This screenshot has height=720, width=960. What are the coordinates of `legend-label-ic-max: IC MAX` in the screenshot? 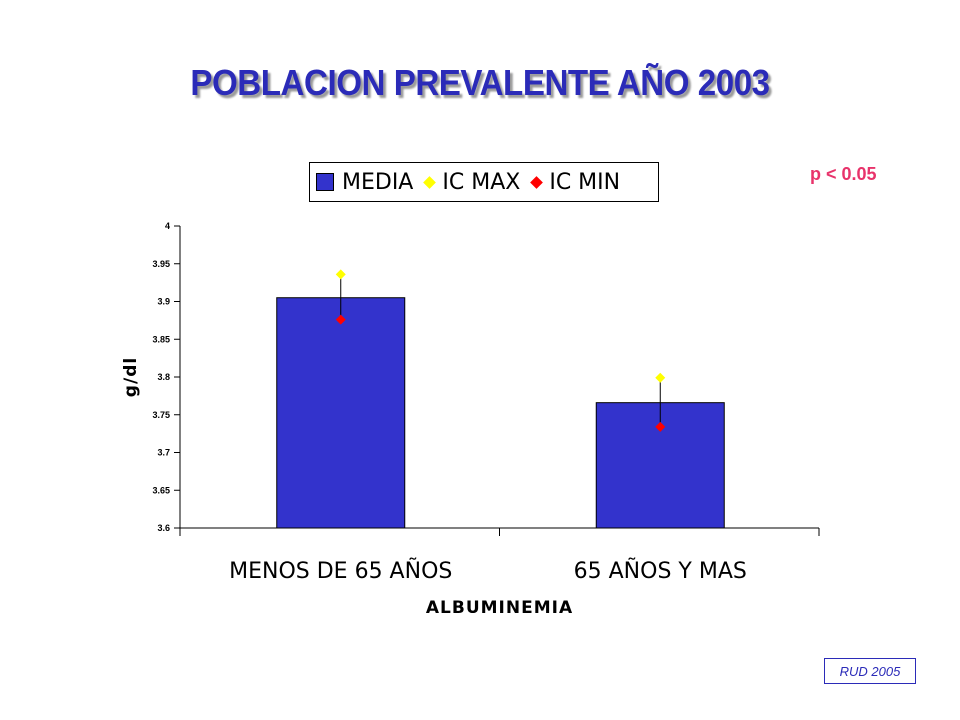 It's located at (481, 182).